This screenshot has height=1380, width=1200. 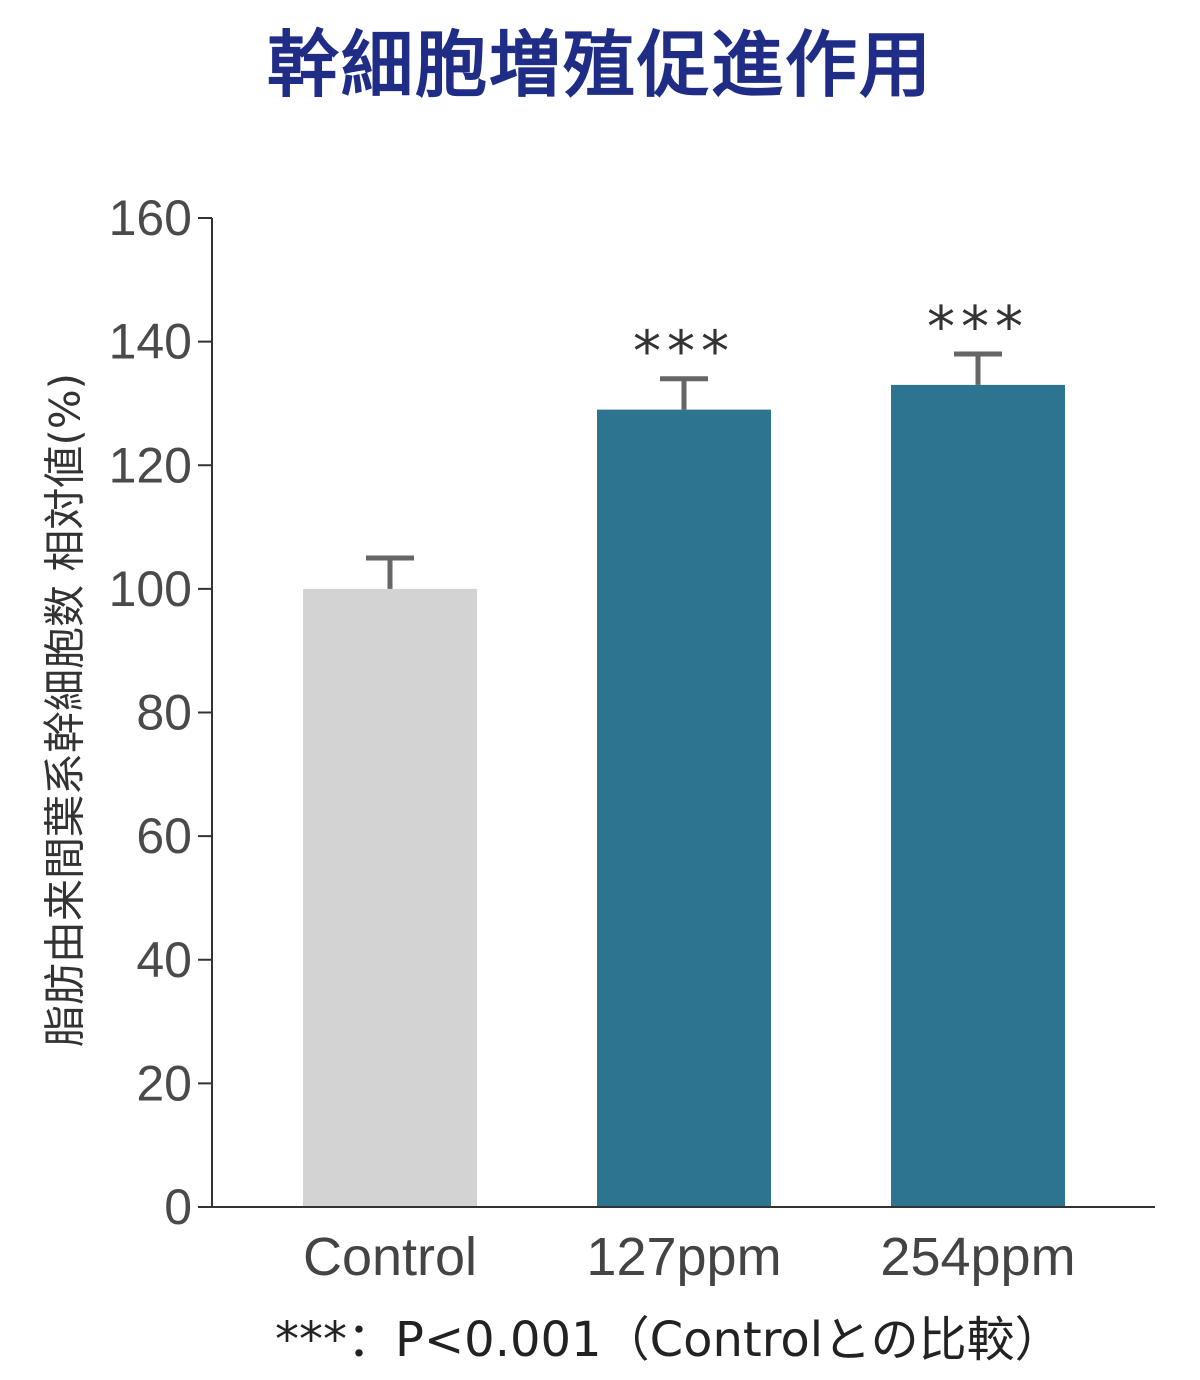 I want to click on y-tick-label: 80, so click(x=164, y=713).